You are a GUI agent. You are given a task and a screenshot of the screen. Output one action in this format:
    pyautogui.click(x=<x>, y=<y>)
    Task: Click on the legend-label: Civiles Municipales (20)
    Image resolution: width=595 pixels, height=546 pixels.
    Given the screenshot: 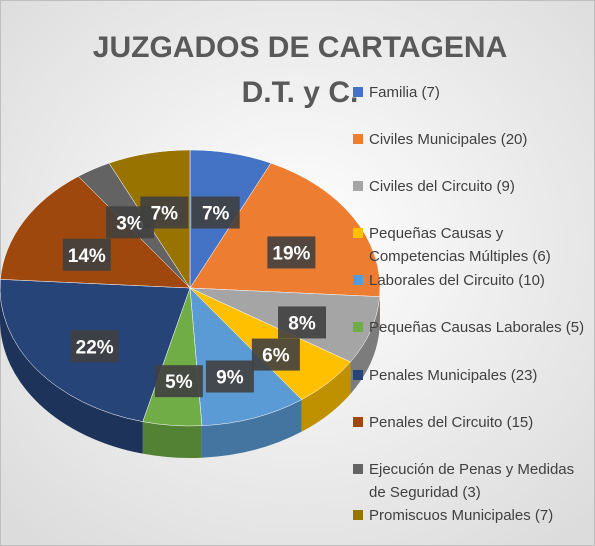 What is the action you would take?
    pyautogui.click(x=448, y=139)
    